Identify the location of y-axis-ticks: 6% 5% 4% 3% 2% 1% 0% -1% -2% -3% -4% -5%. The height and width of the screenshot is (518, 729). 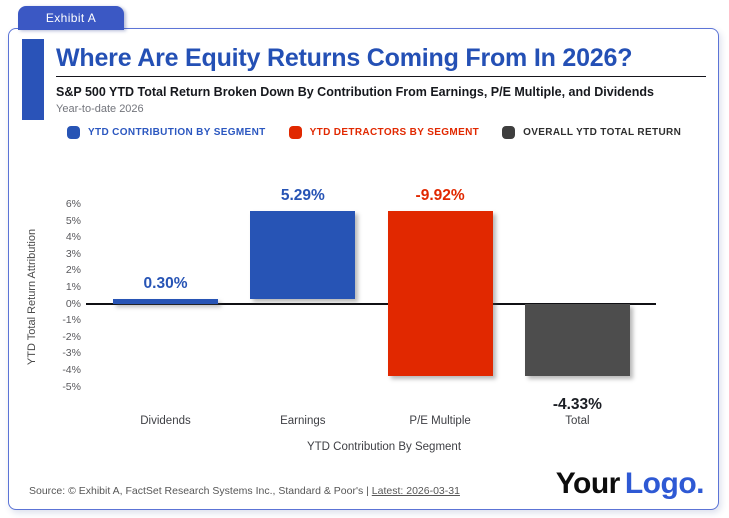
(59, 313).